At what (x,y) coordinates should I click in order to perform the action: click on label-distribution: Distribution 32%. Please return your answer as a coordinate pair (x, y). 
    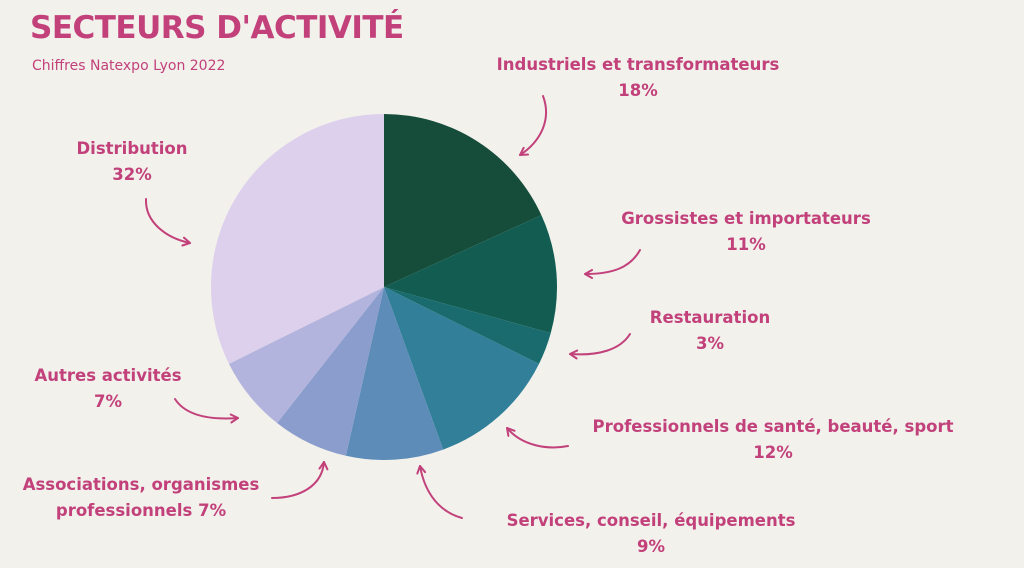
    Looking at the image, I should click on (131, 161).